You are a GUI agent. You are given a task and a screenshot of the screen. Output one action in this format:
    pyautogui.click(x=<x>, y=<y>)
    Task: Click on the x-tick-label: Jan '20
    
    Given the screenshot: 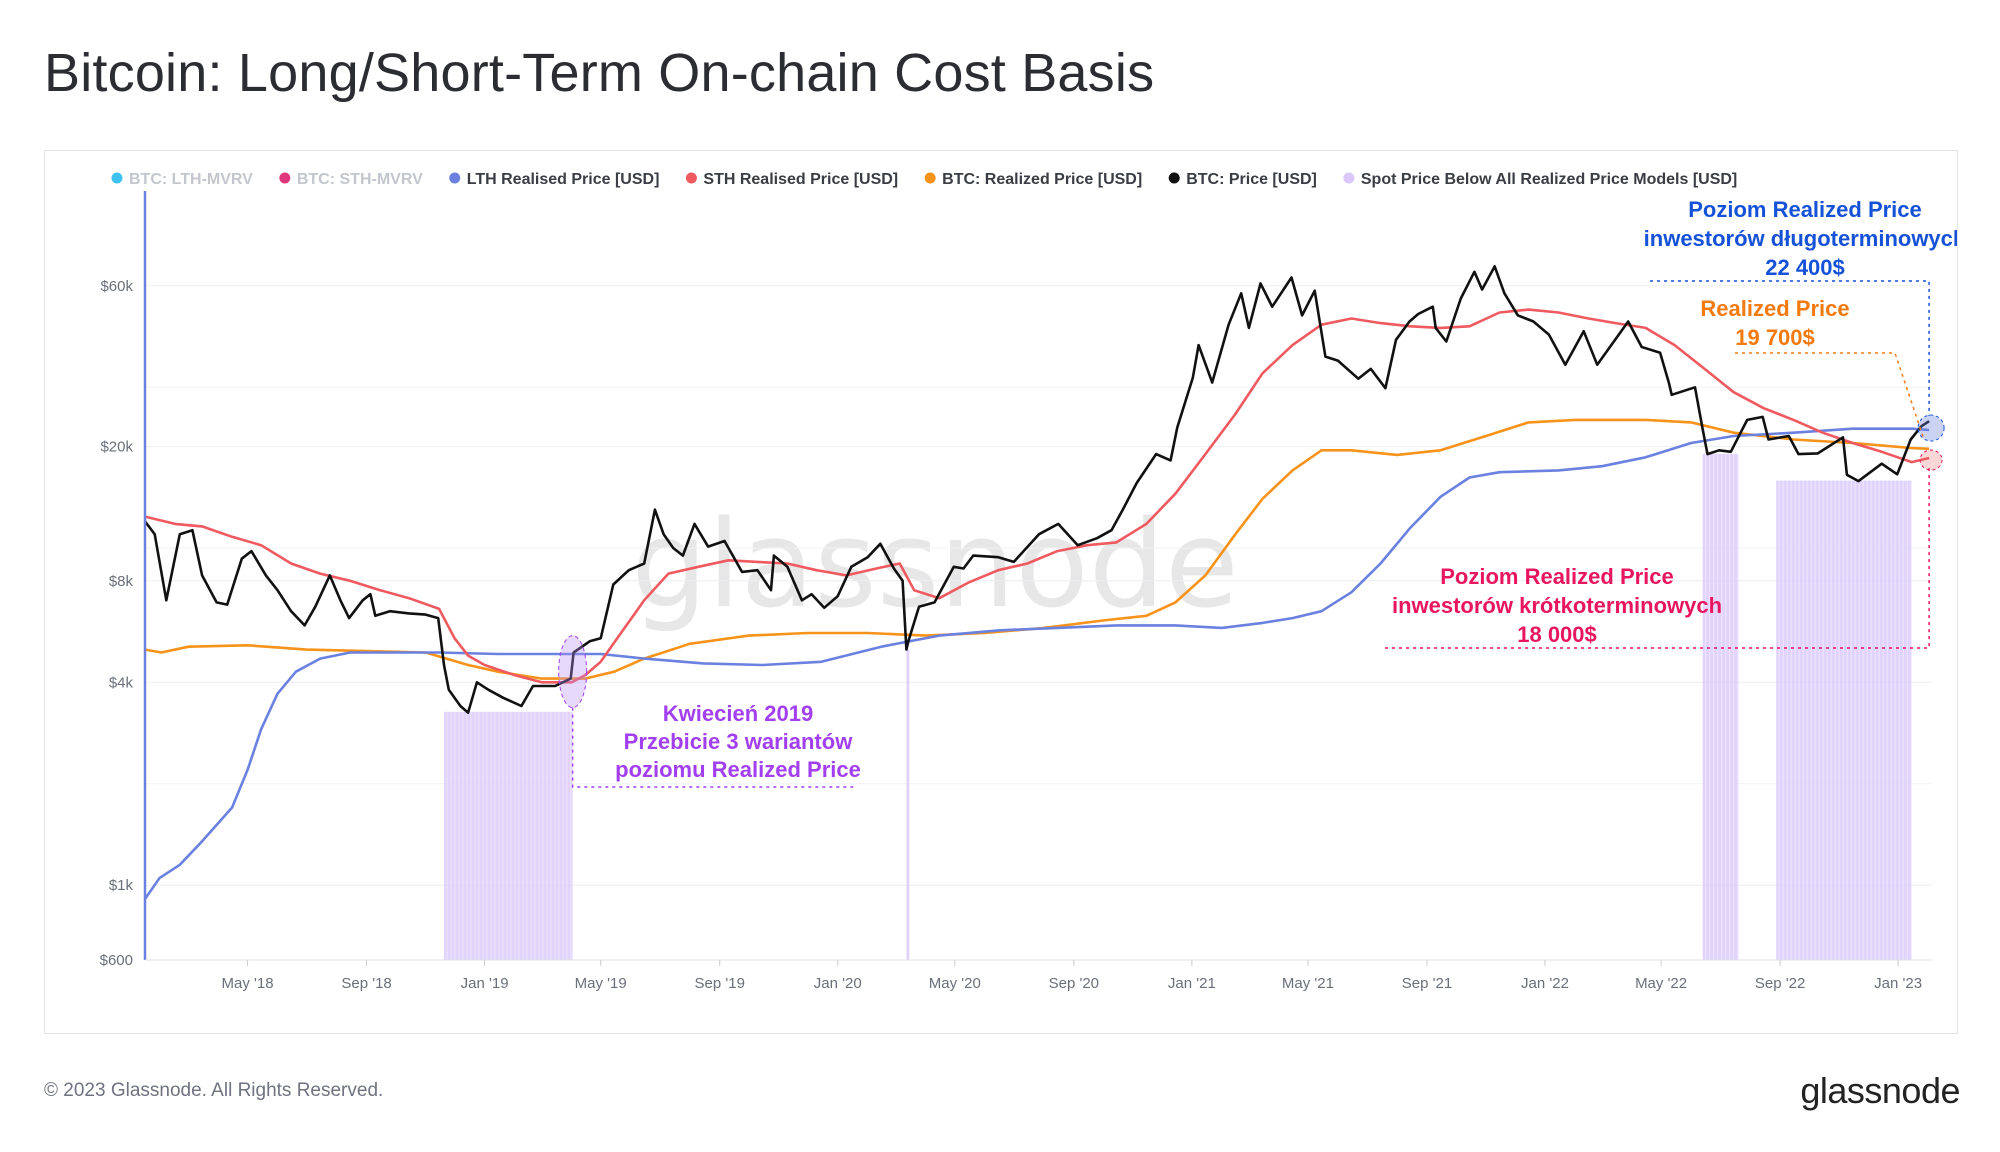 What is the action you would take?
    pyautogui.click(x=838, y=983)
    